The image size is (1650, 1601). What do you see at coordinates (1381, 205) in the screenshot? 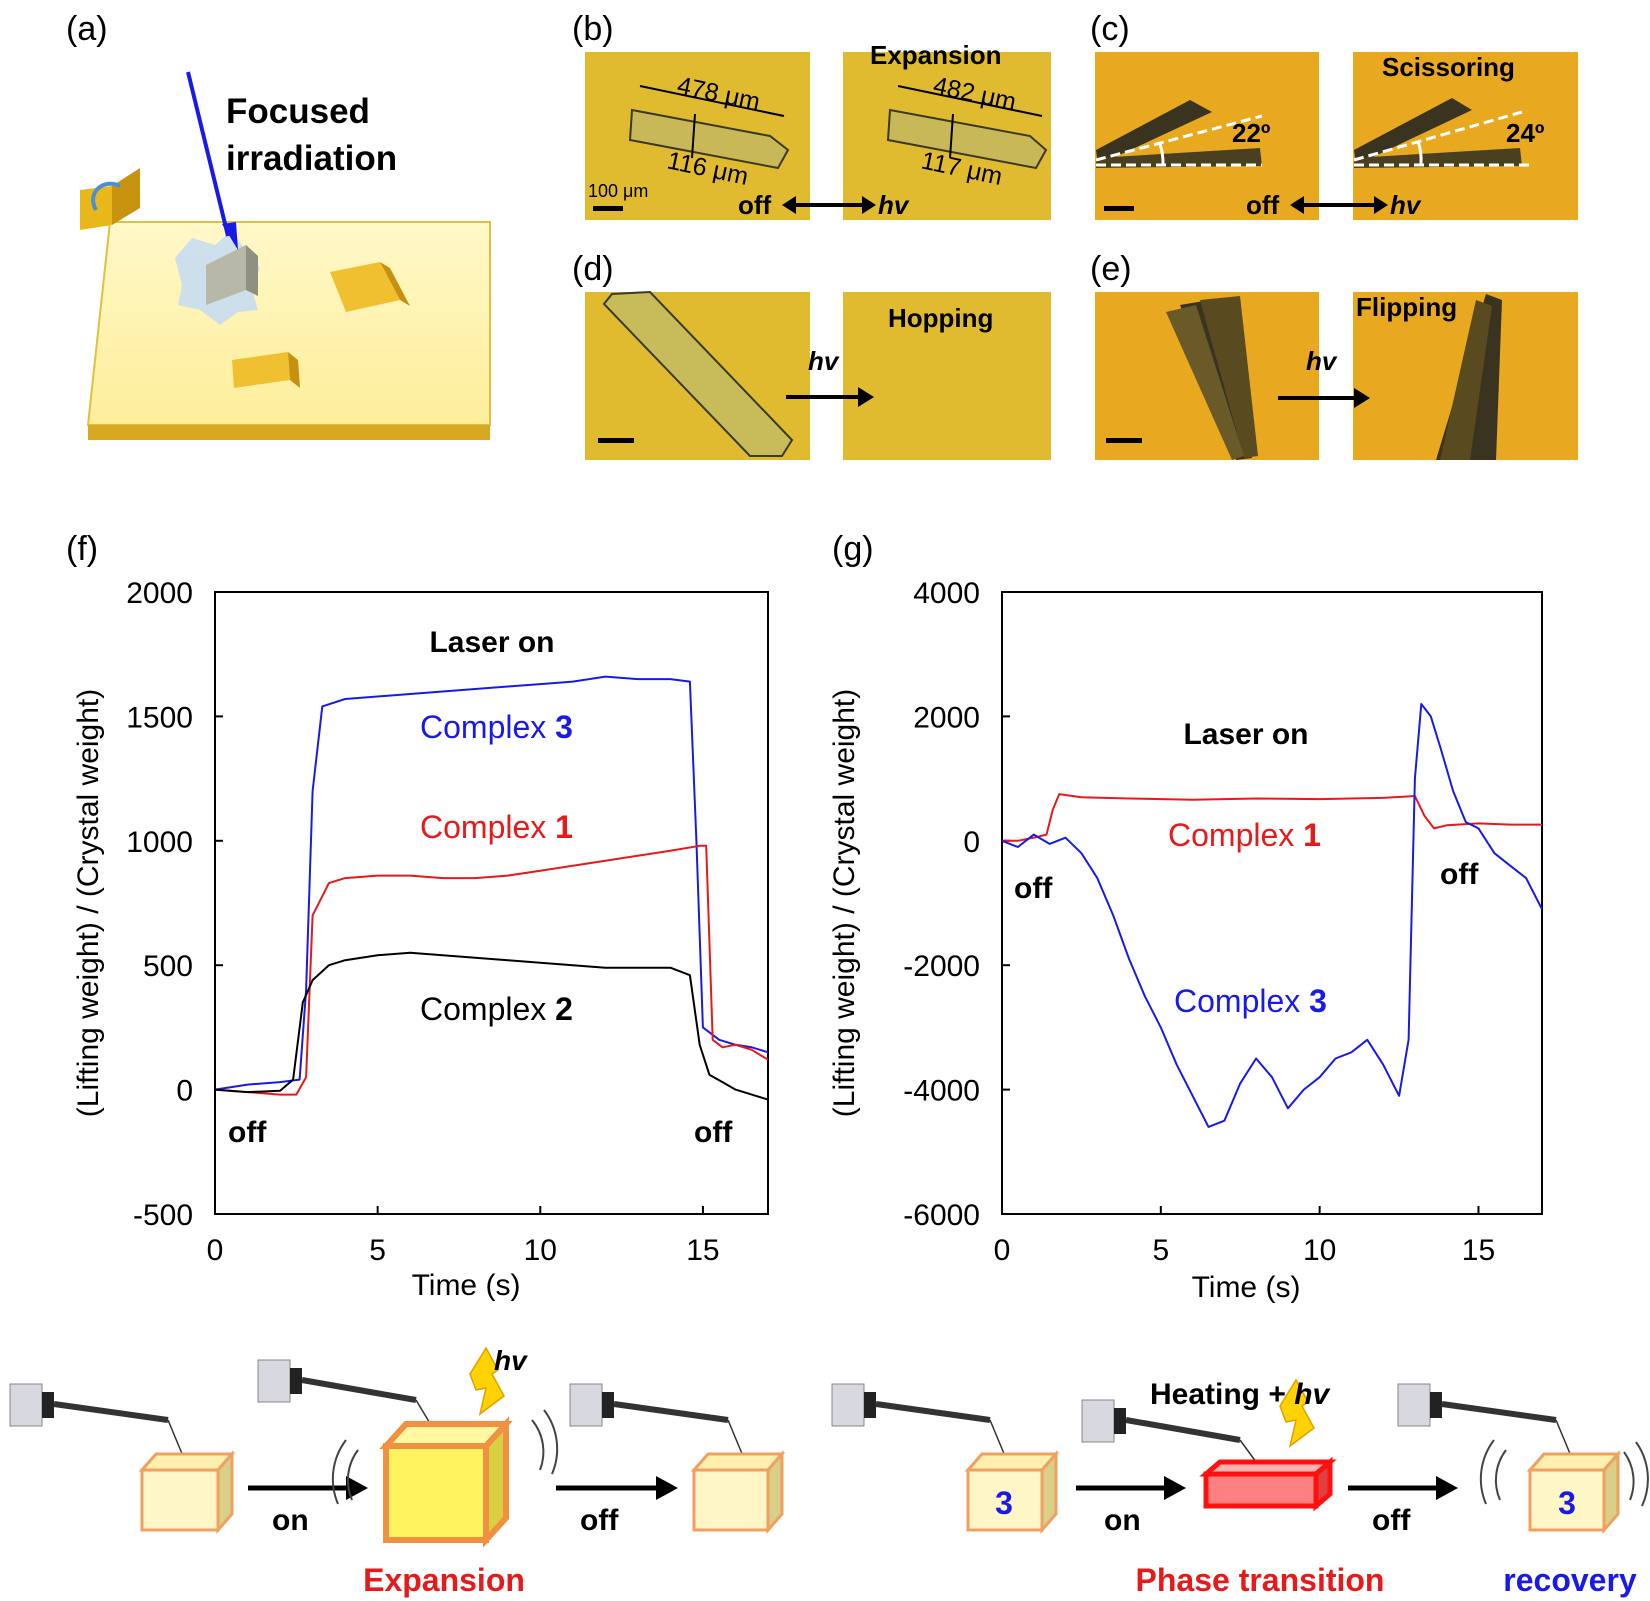
I see `arrowhead-c-right` at bounding box center [1381, 205].